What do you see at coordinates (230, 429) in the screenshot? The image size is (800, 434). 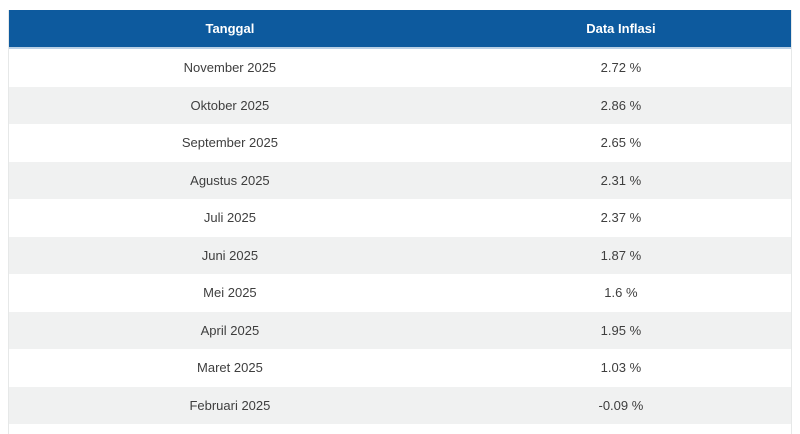 I see `date-cell` at bounding box center [230, 429].